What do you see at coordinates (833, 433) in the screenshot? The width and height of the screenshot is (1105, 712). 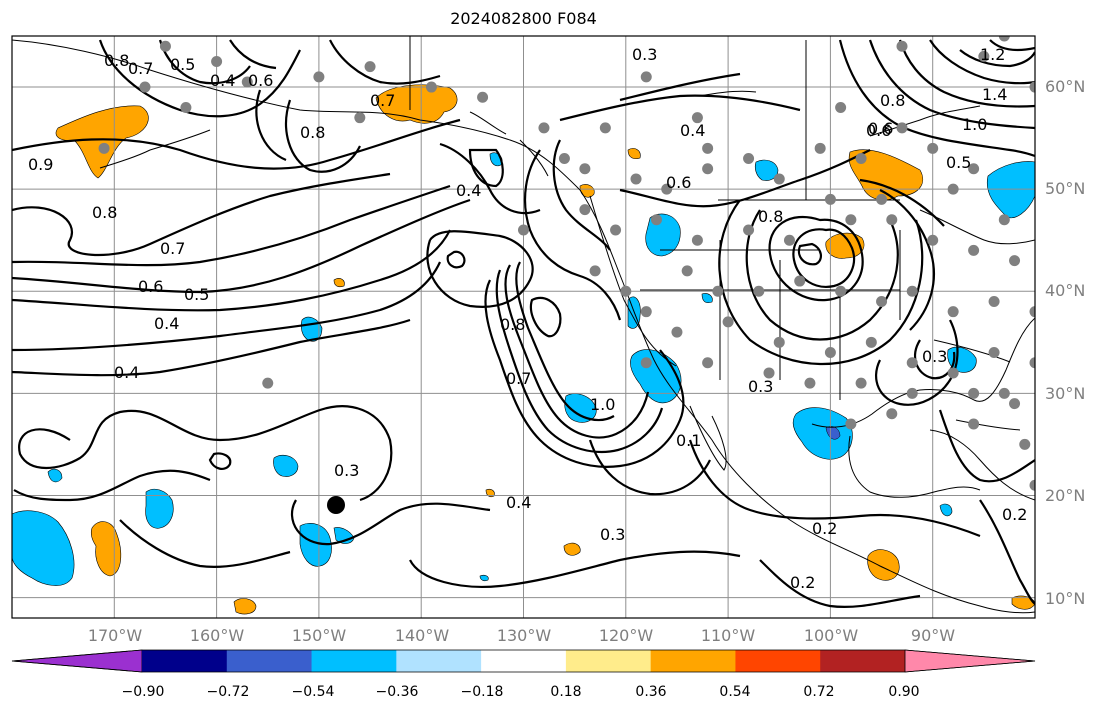 I see `shade-neg-strong-region` at bounding box center [833, 433].